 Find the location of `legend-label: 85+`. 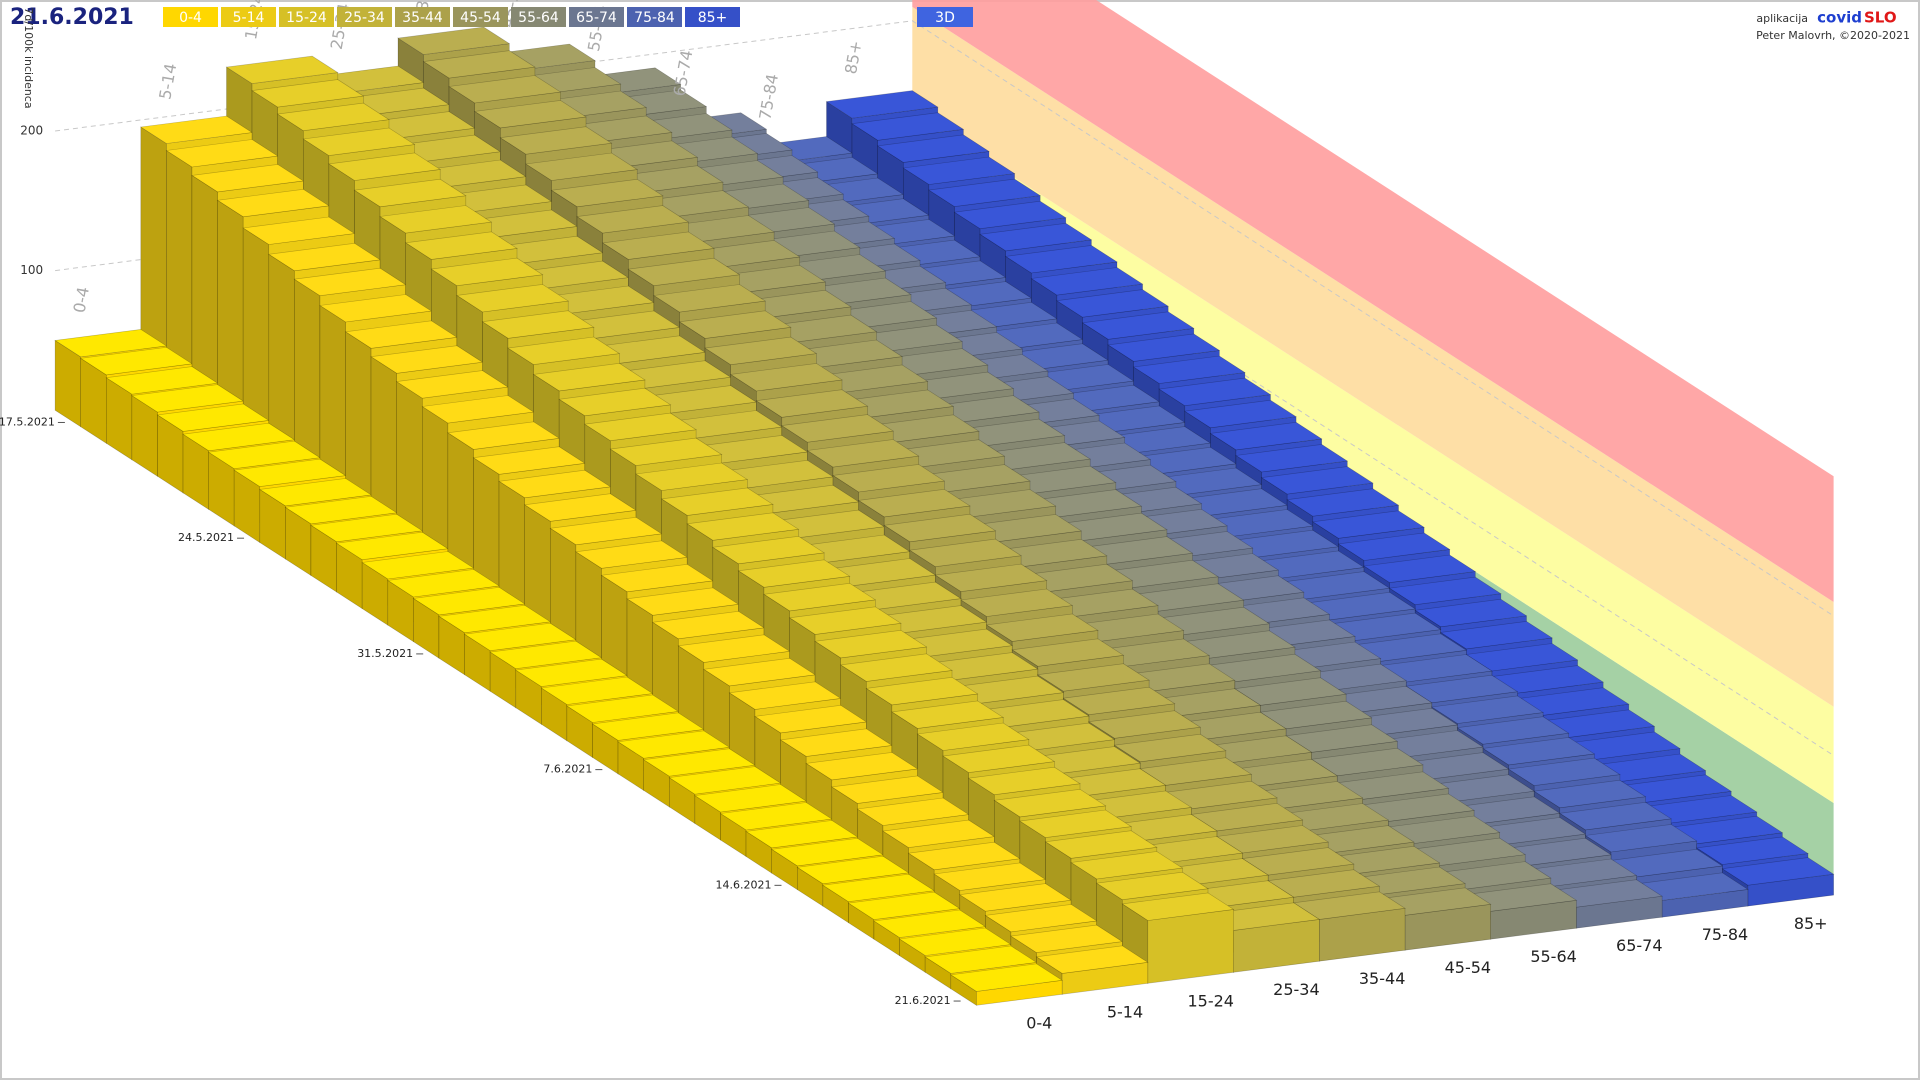

legend-label: 85+ is located at coordinates (713, 18).